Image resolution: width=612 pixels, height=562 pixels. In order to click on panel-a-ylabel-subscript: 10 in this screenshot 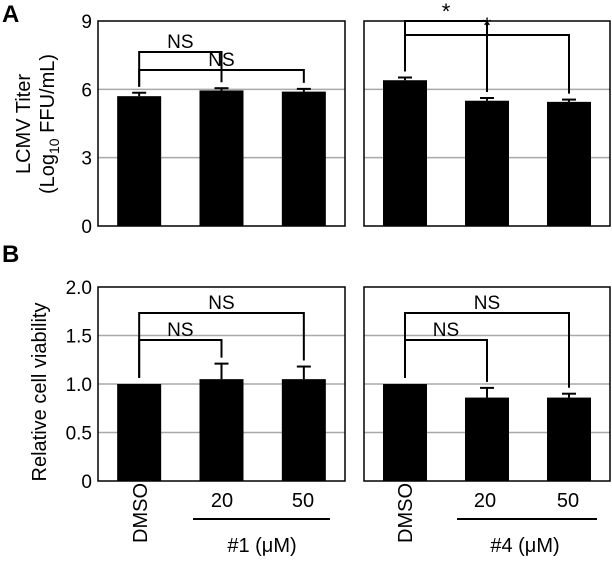, I will do `click(54, 146)`.